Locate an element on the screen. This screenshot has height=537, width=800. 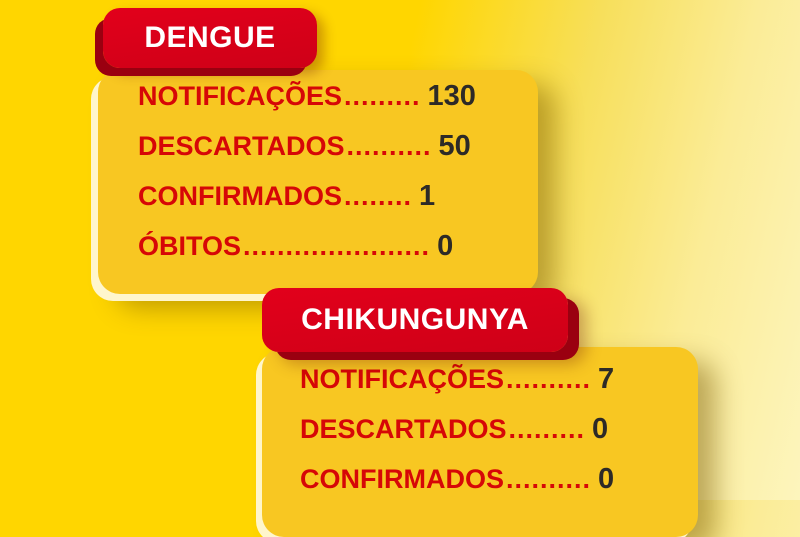
stat-row: CONFIRMADOS........ 1 is located at coordinates (338, 205).